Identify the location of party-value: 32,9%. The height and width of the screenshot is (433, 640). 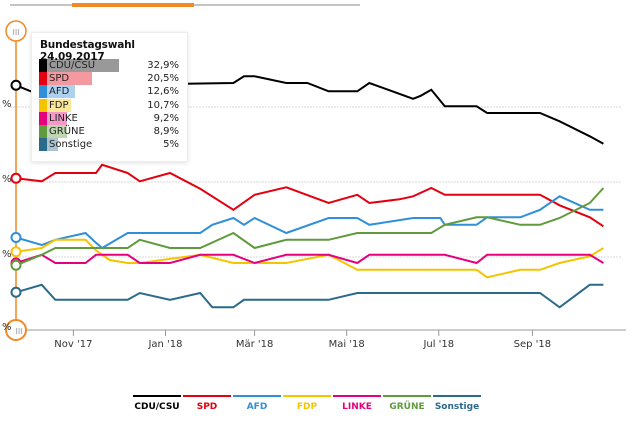
(163, 65).